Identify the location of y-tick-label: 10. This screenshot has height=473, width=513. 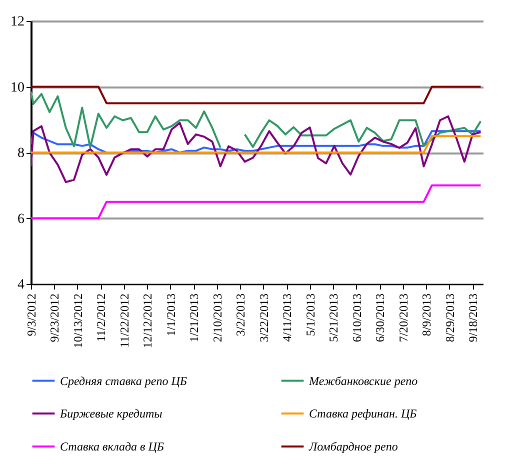
(17, 88).